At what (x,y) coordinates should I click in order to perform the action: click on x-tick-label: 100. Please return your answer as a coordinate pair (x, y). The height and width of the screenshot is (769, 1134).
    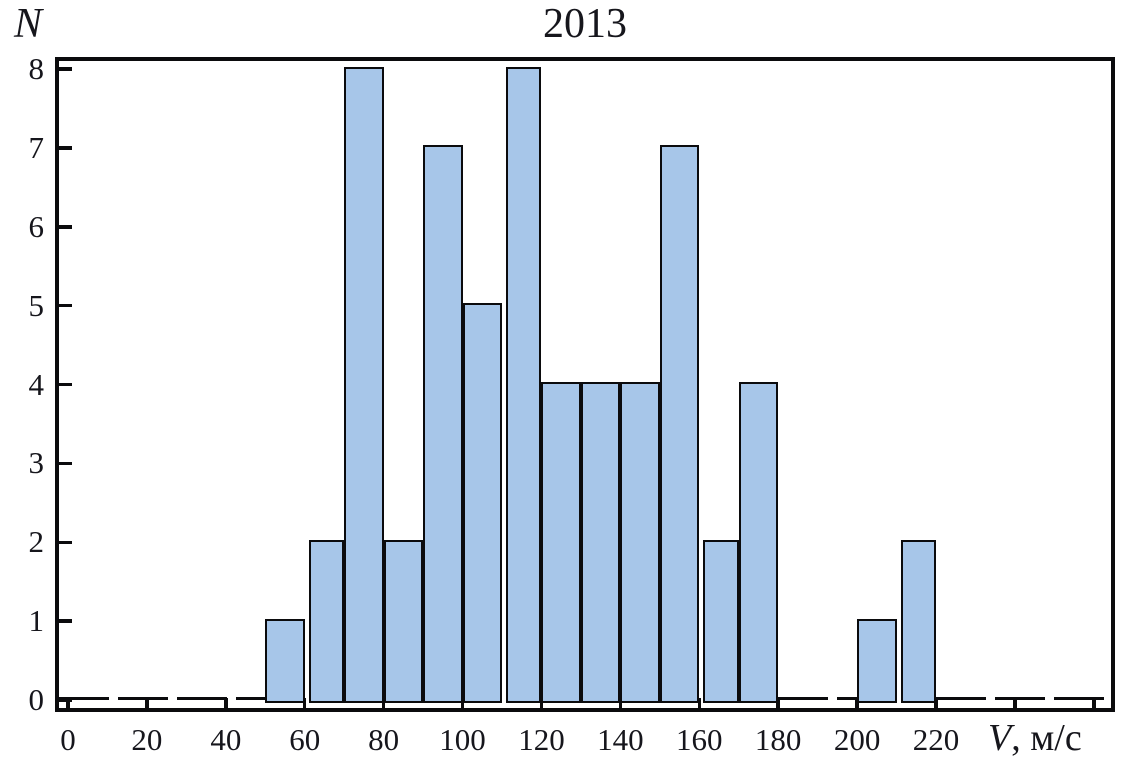
    Looking at the image, I should click on (462, 739).